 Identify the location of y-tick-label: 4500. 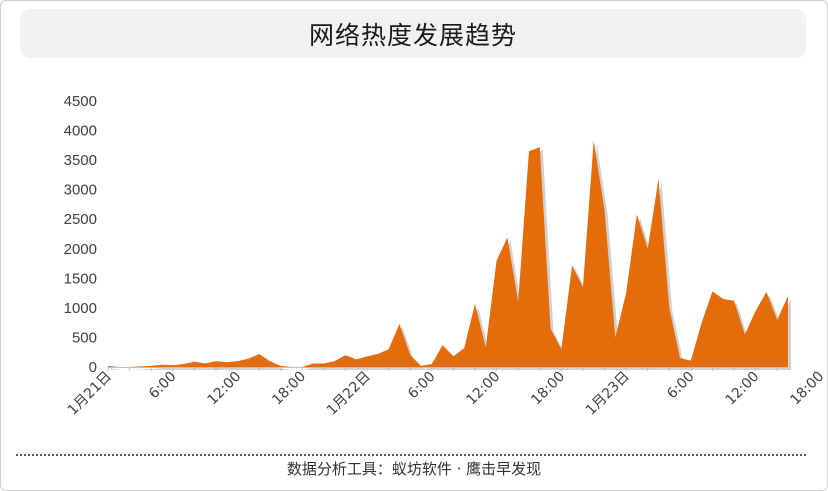
(80, 101).